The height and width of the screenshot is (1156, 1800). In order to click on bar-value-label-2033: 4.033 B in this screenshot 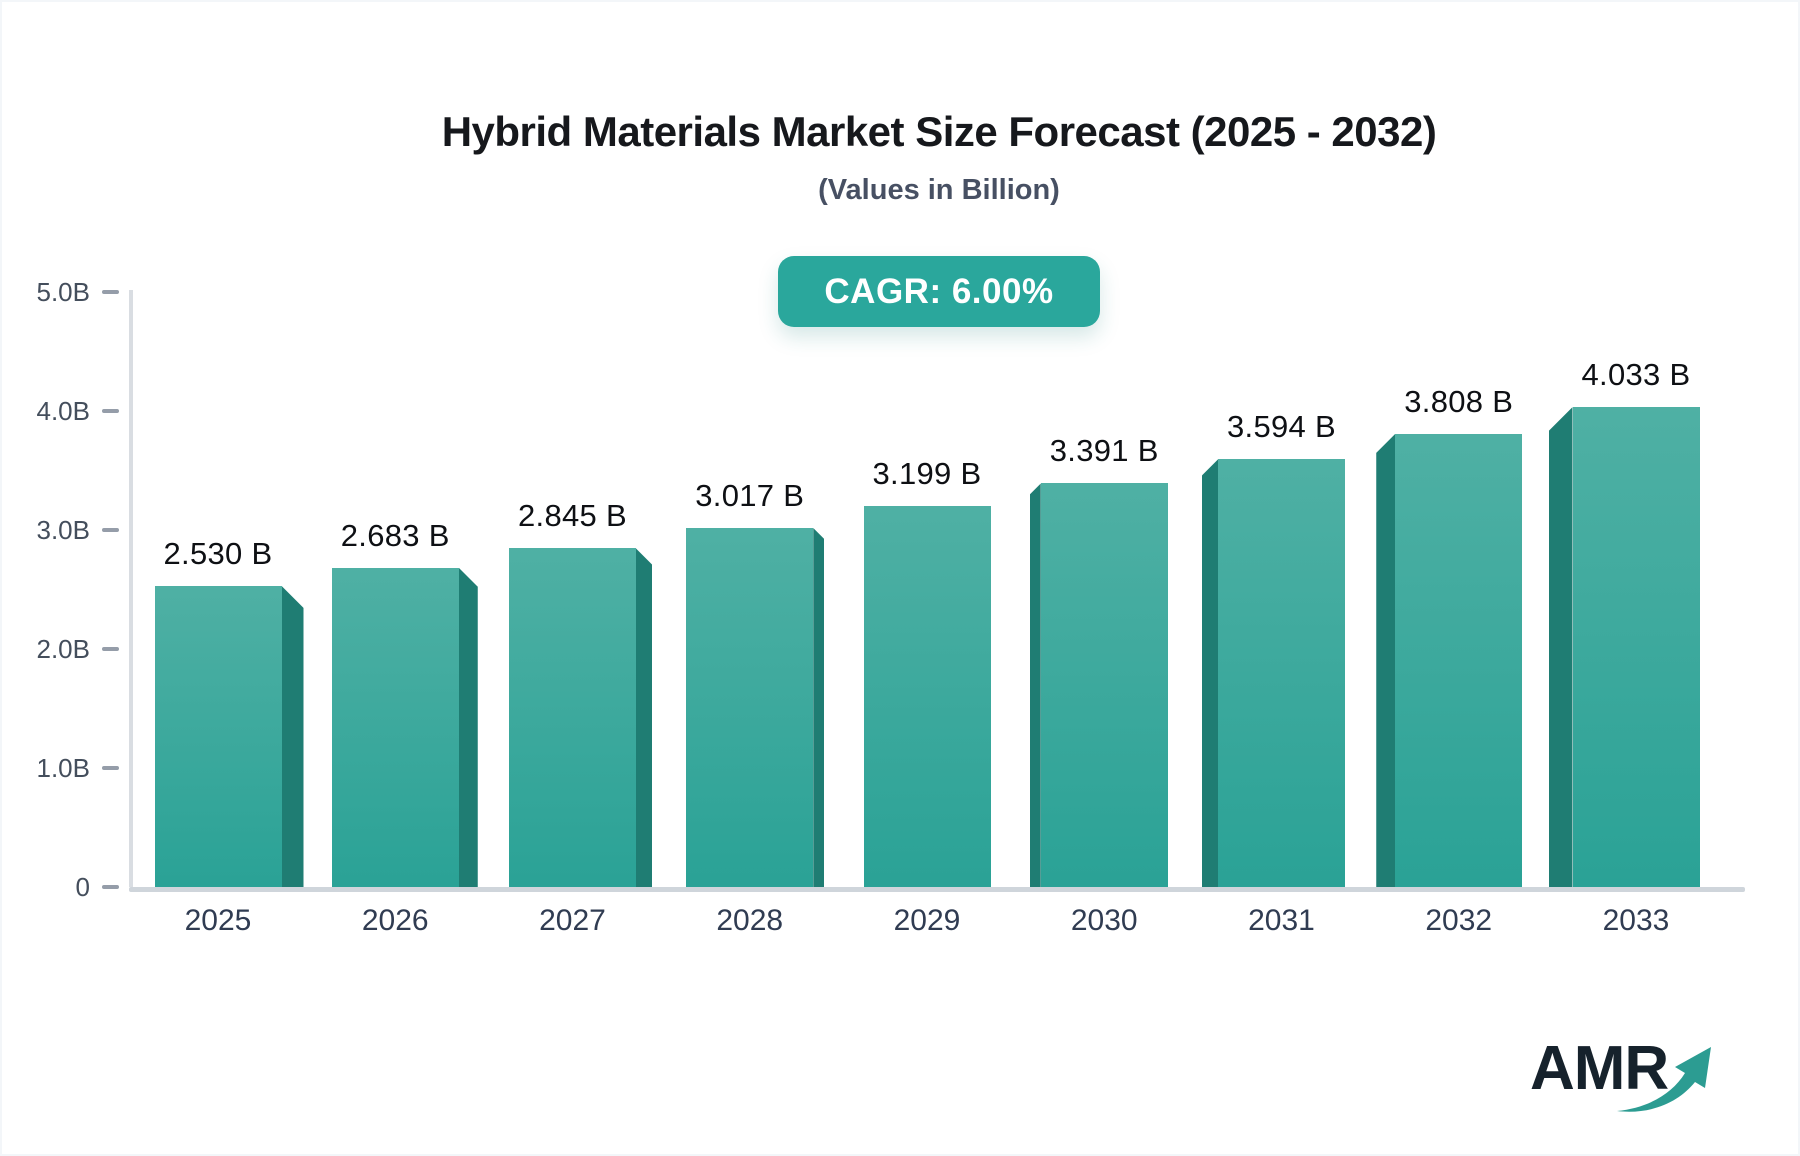, I will do `click(1636, 375)`.